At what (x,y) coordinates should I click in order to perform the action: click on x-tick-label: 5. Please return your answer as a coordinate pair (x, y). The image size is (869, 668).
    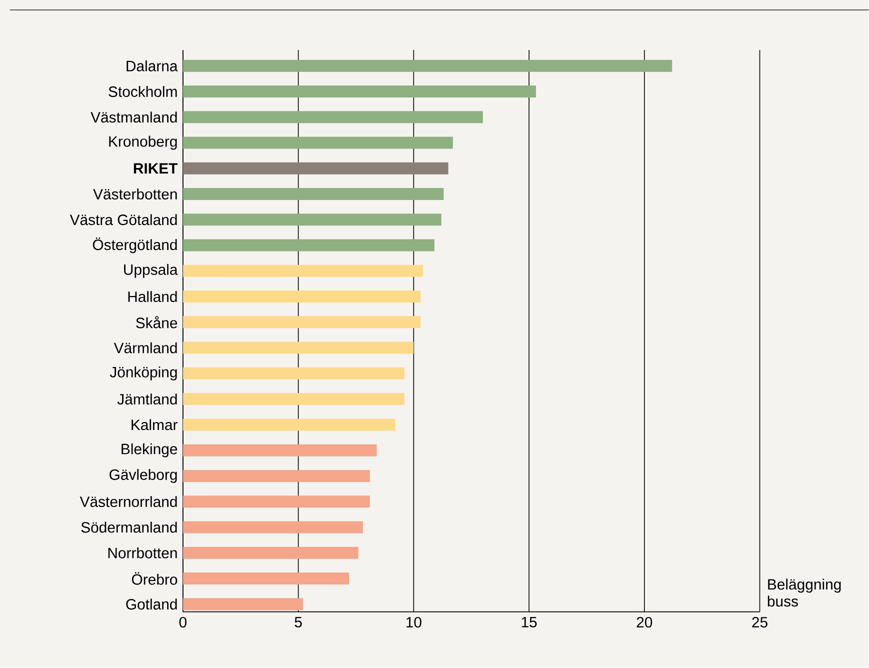
    Looking at the image, I should click on (298, 622).